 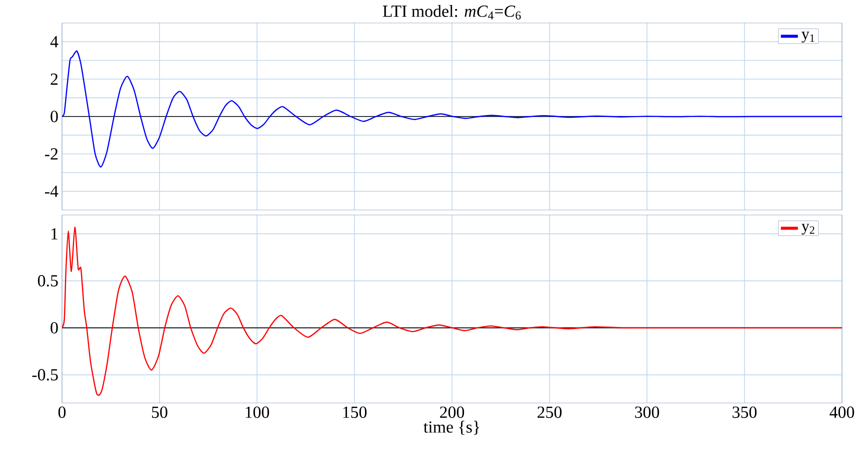 I want to click on y-tick-label: -4, so click(x=51, y=191).